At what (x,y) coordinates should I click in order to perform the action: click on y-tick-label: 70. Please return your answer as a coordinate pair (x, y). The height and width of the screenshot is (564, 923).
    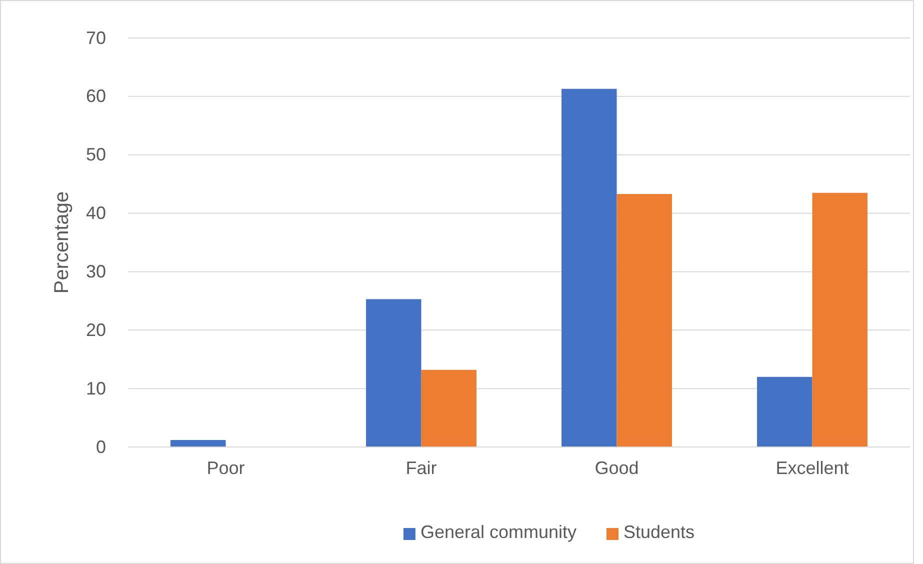
    Looking at the image, I should click on (96, 38).